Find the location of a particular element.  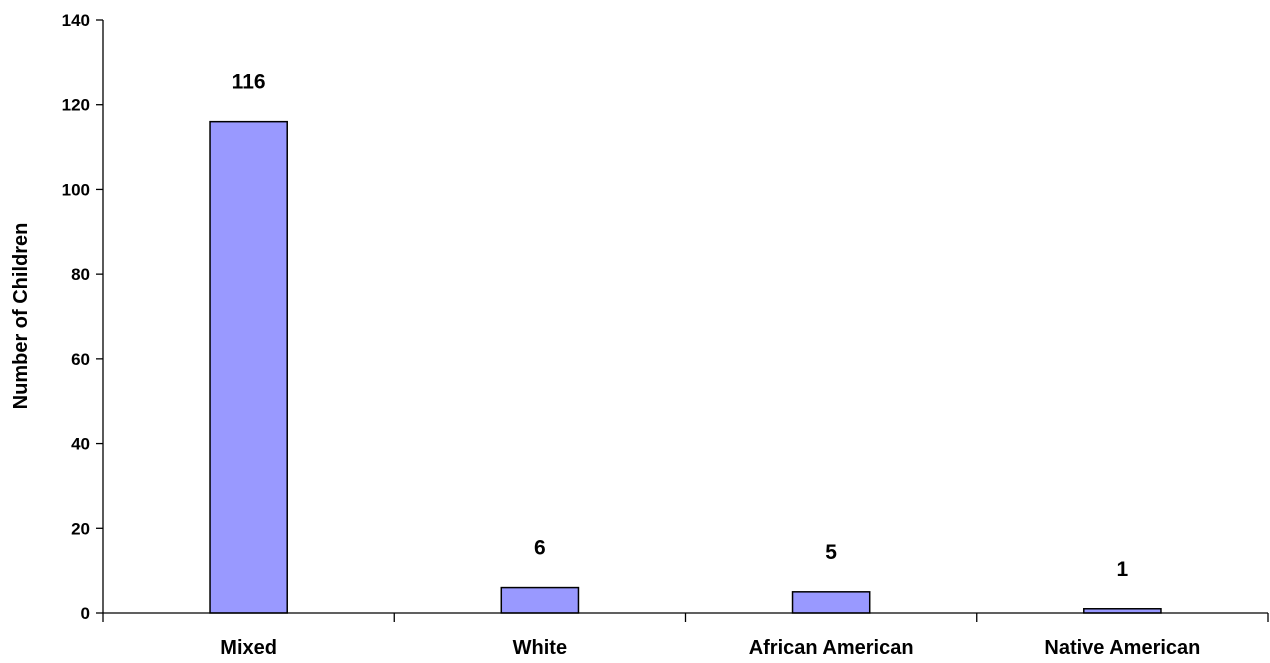

y-tick-label: 140 is located at coordinates (76, 20).